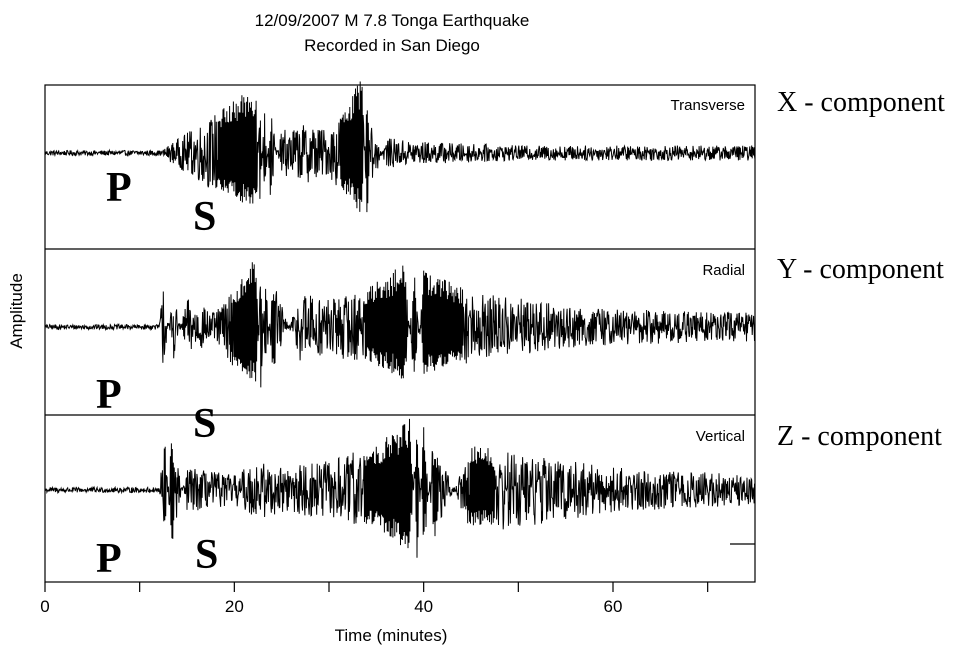 This screenshot has width=973, height=647. I want to click on component-label-y: Y - component, so click(860, 269).